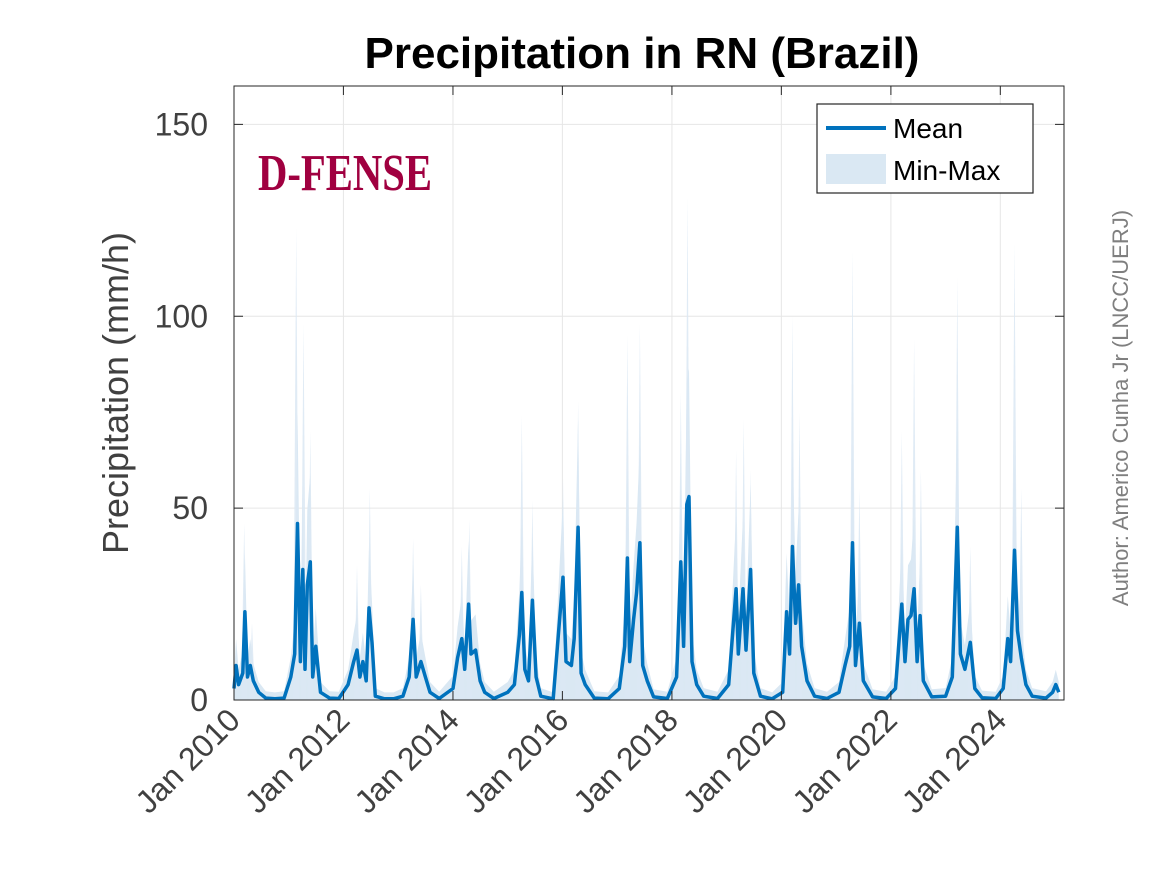  What do you see at coordinates (516, 760) in the screenshot?
I see `x-tick-label: Jan 2016` at bounding box center [516, 760].